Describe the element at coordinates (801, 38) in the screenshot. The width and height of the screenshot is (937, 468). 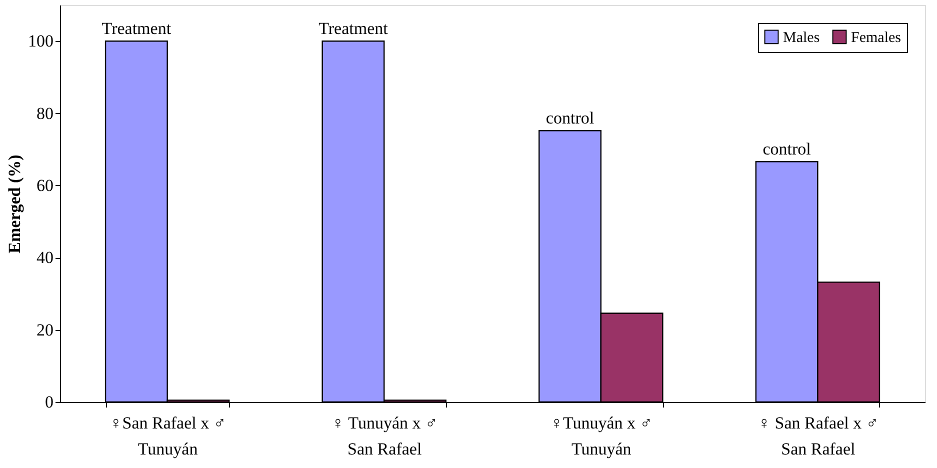
I see `legend-label: Males` at that location.